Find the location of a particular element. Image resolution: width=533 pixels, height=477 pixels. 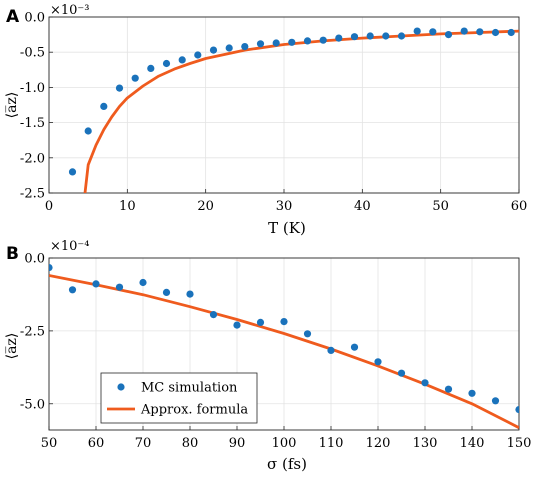

panel-a-x-tick-label: 60 is located at coordinates (519, 206).